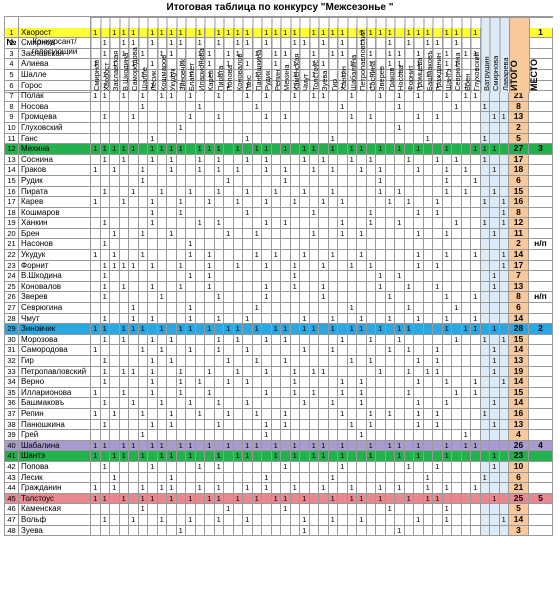  Describe the element at coordinates (541, 393) in the screenshot. I see `place-cell` at that location.